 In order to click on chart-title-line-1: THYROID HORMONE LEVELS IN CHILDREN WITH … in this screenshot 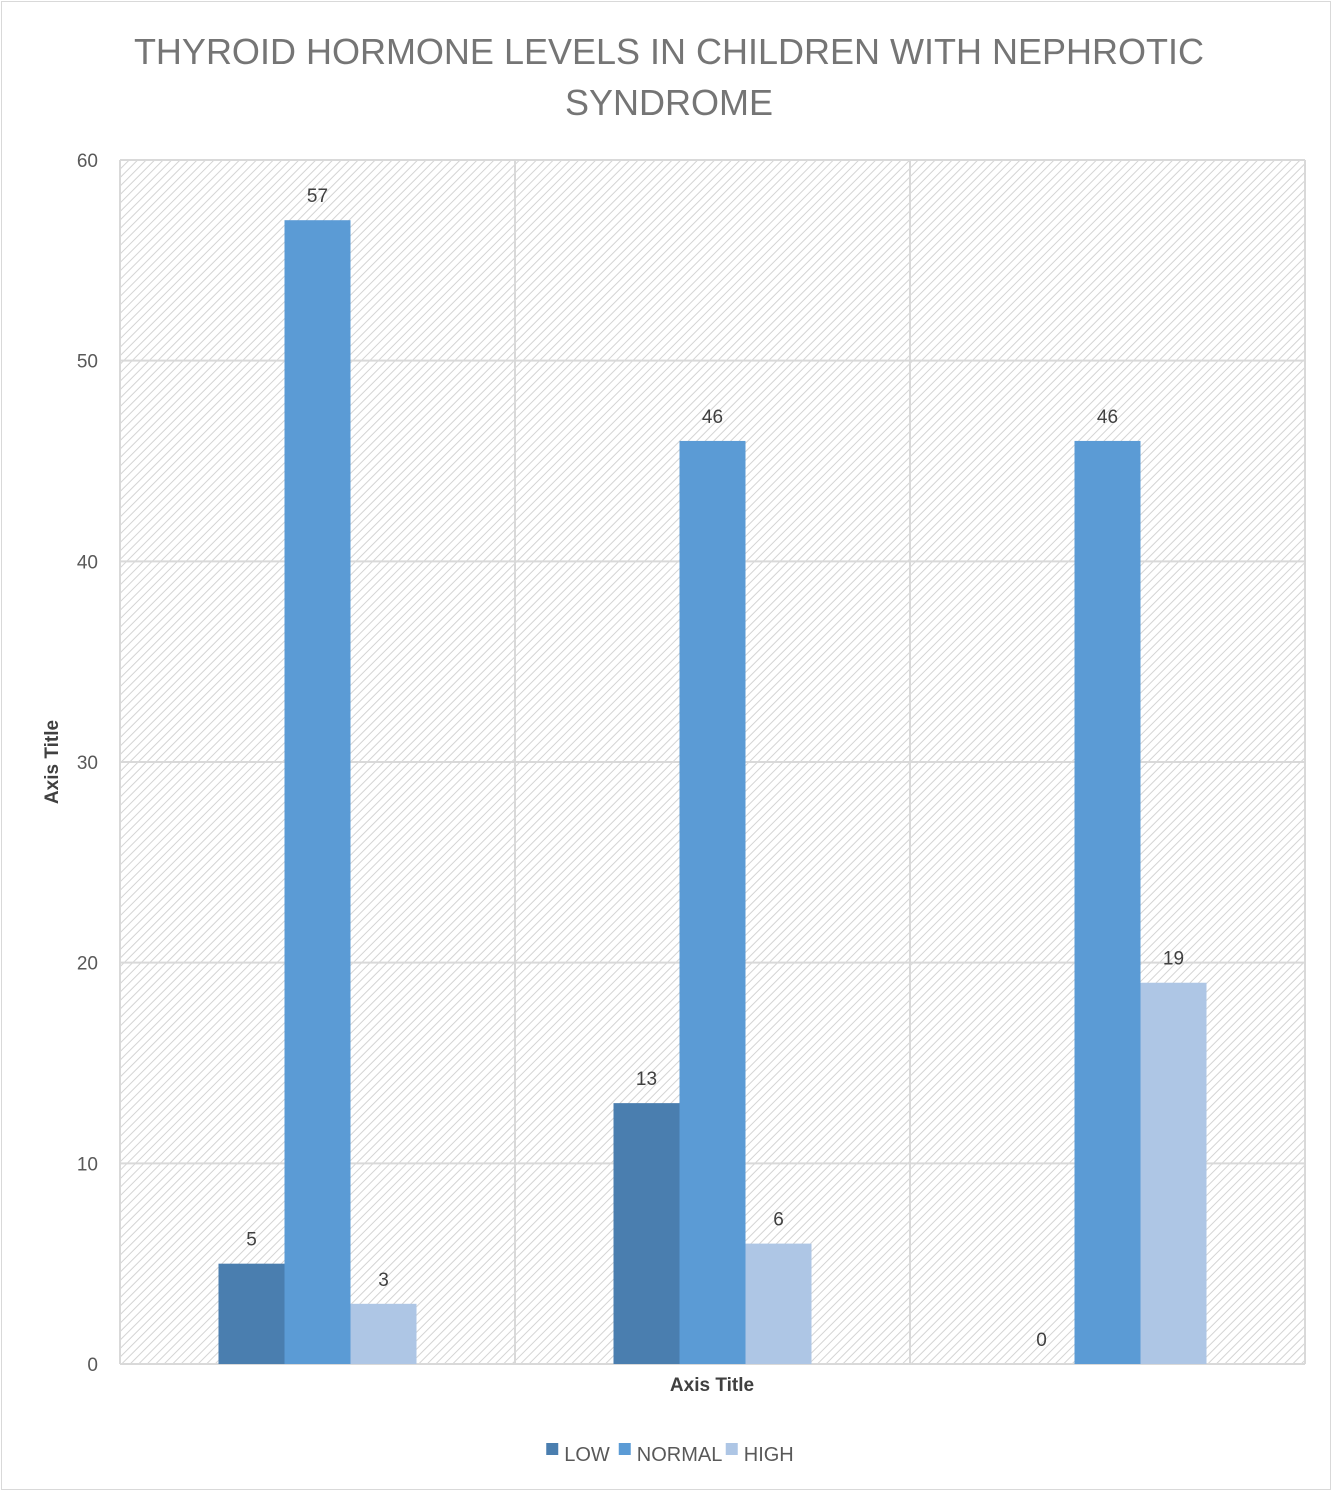, I will do `click(669, 51)`.